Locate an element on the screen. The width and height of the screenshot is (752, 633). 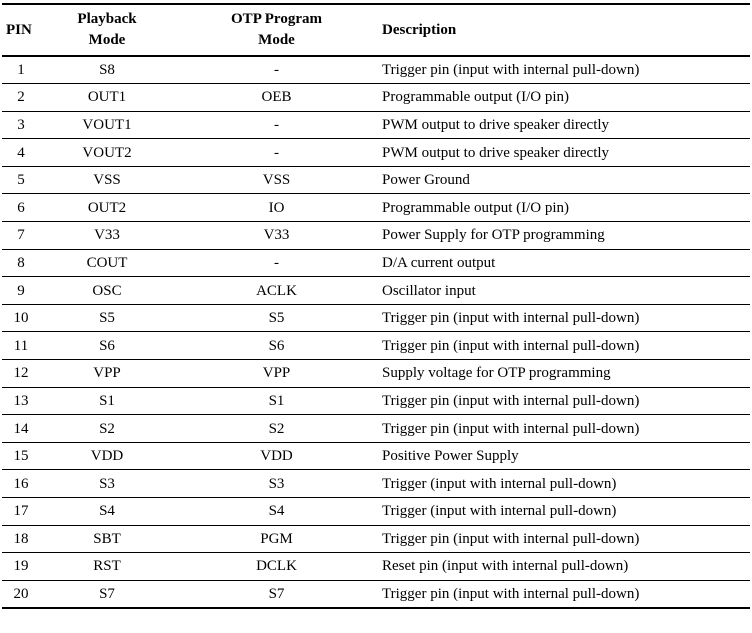
playback-mode-cell: VSS is located at coordinates (107, 180).